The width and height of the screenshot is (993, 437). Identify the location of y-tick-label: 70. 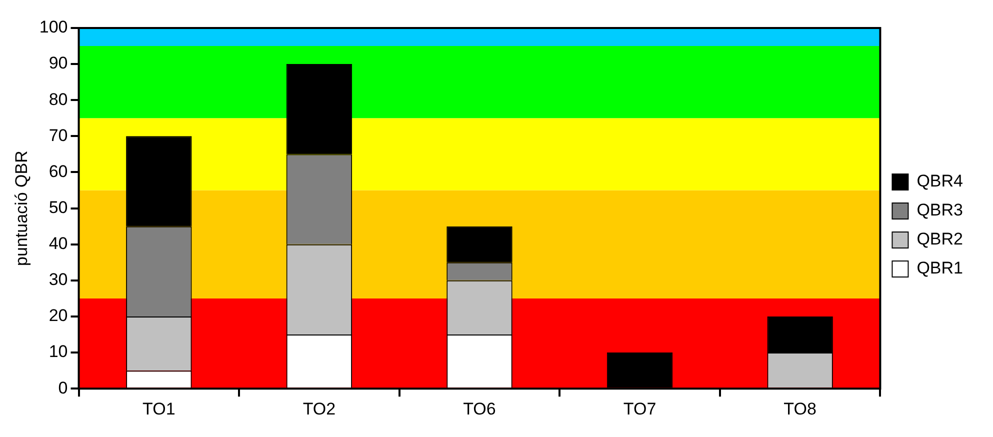
(58, 135).